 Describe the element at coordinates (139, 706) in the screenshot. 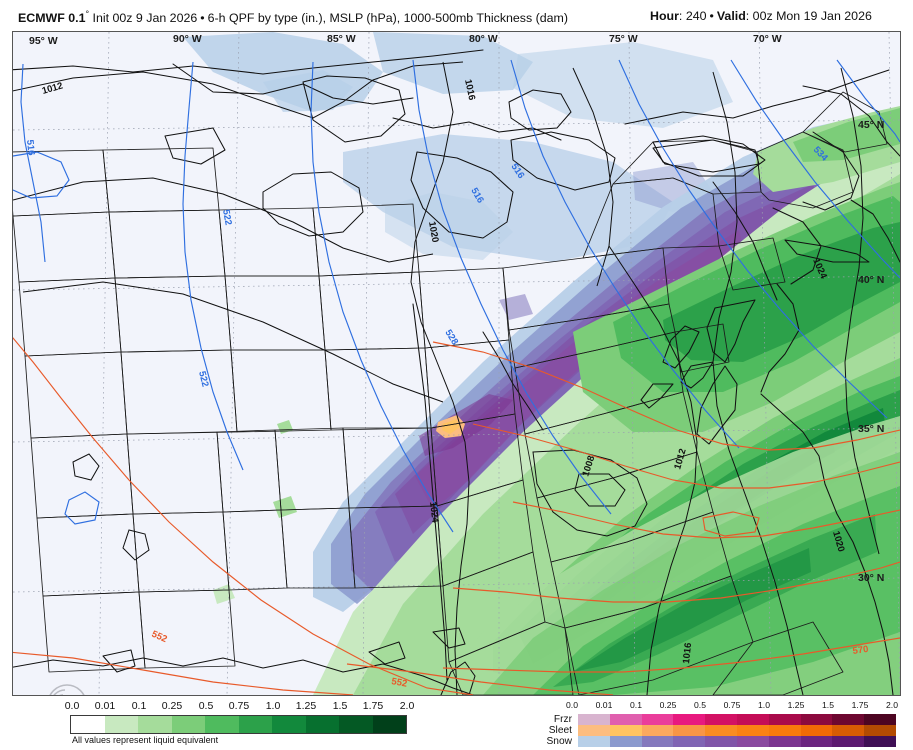

I see `rain-tick-2: 0.1` at that location.